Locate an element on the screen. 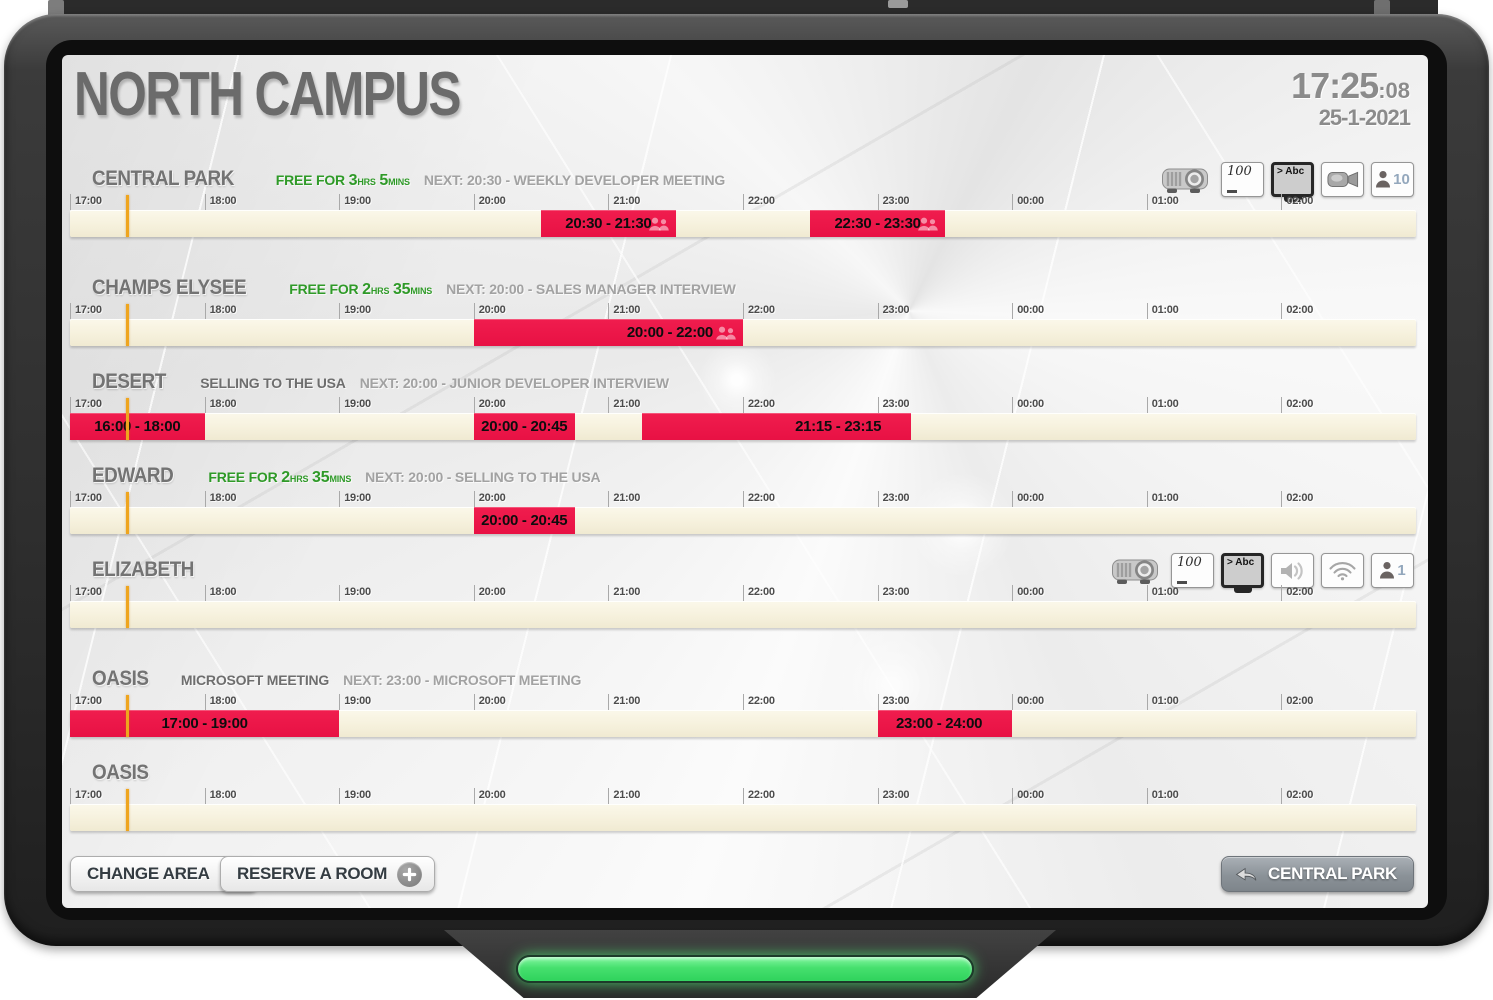  room-timeline: 20:30 - 21:30 22:30 - 23:30 is located at coordinates (743, 216).